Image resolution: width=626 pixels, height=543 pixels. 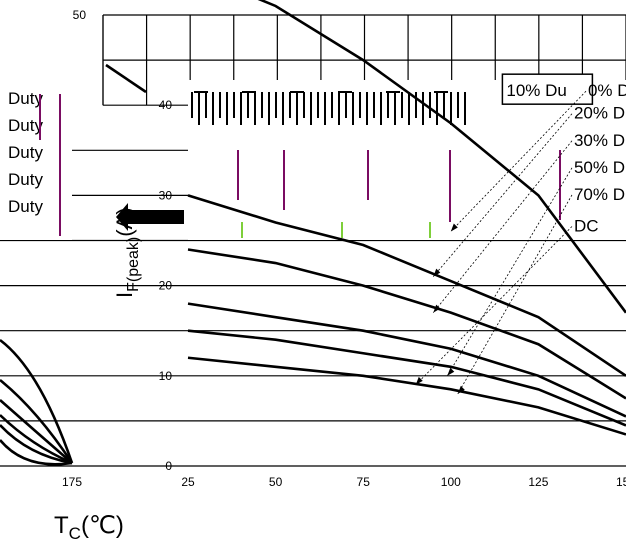 What do you see at coordinates (102, 525) in the screenshot?
I see `x-axis-label-unit: (℃)` at bounding box center [102, 525].